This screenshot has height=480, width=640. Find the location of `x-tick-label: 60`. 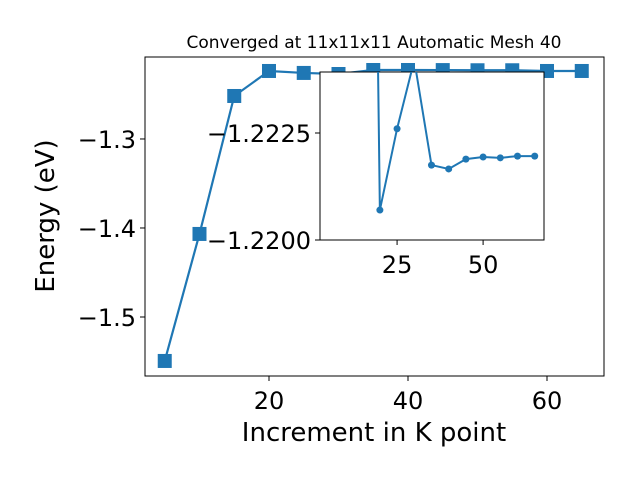

x-tick-label: 60 is located at coordinates (547, 401).